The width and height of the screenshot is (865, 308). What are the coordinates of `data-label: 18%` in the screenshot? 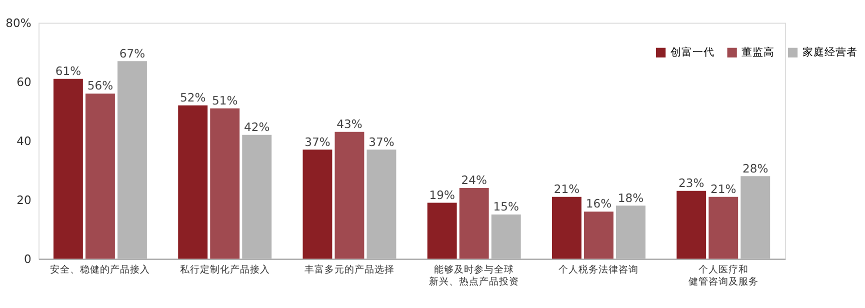 It's located at (631, 197).